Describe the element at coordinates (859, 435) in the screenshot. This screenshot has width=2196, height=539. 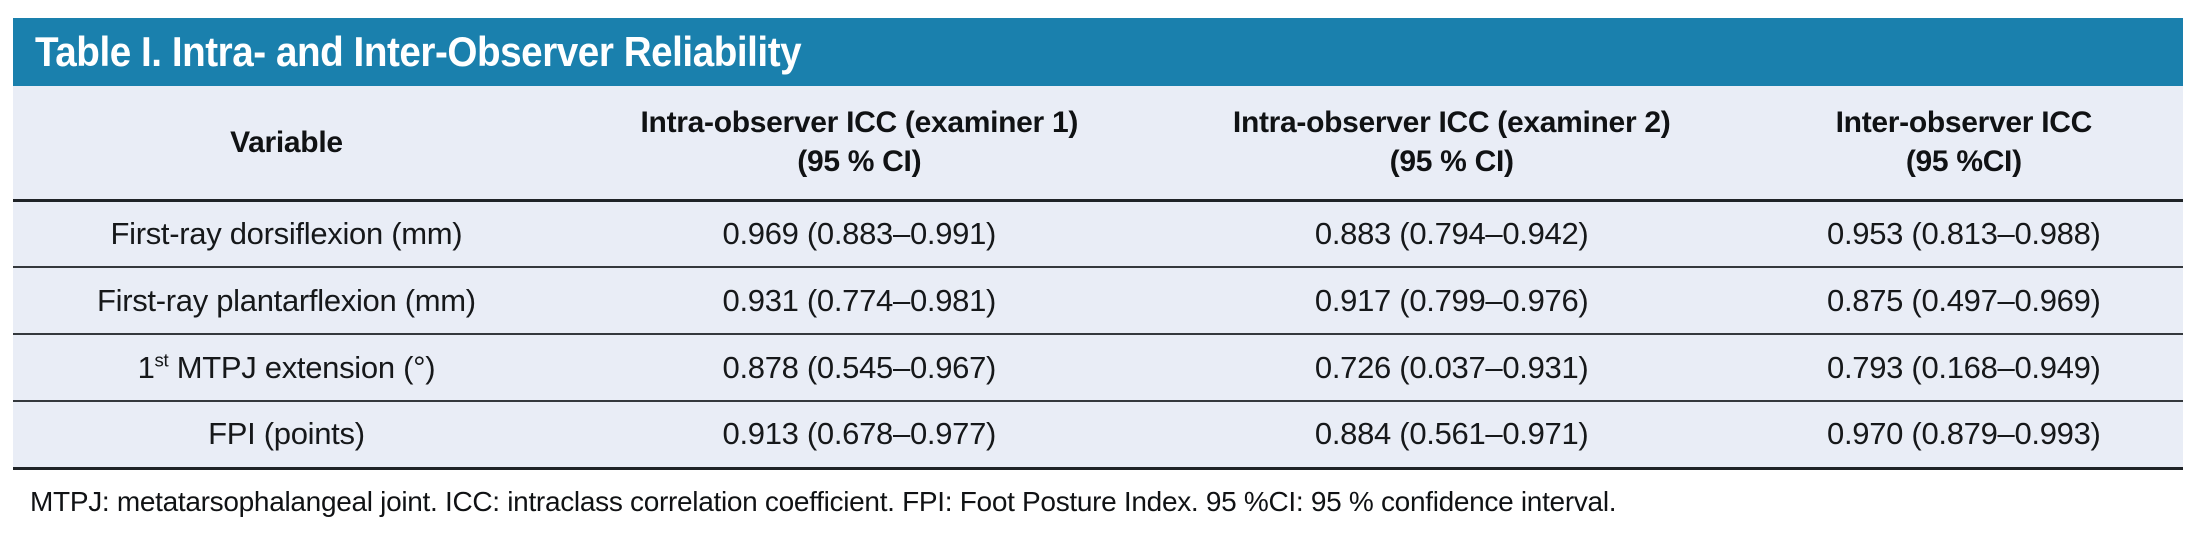
I see `cell-icc-examiner1: 0.913 (0.678–0.977)` at that location.